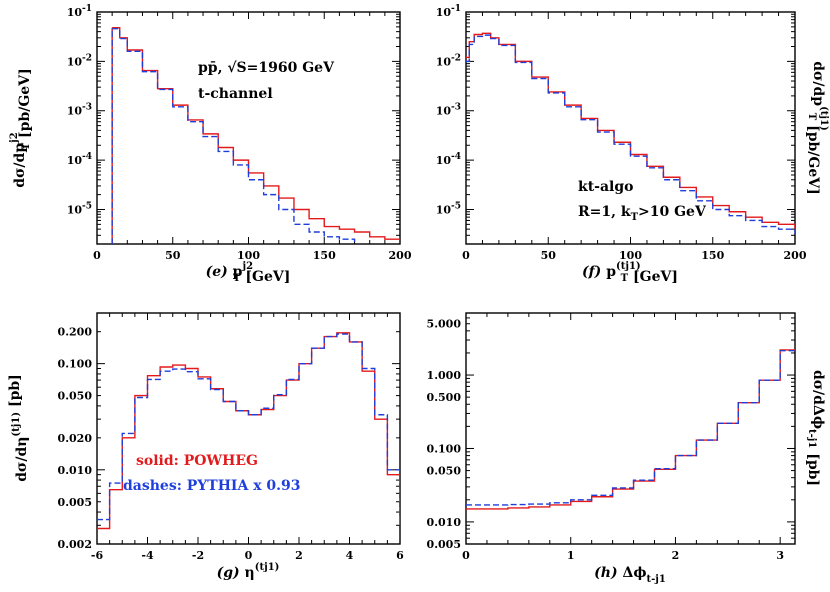  Describe the element at coordinates (97, 555) in the screenshot. I see `x-tick-label: -6` at that location.